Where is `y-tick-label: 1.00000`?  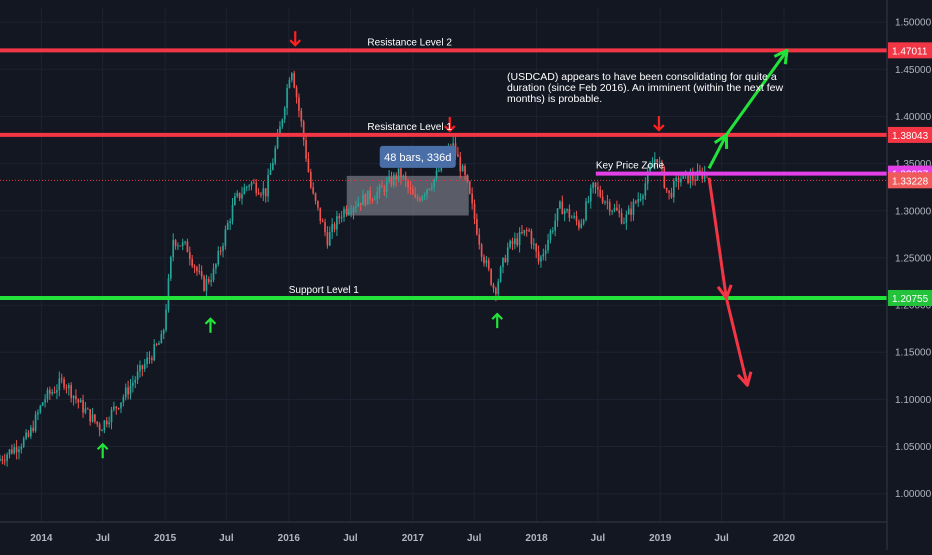
y-tick-label: 1.00000 is located at coordinates (913, 494).